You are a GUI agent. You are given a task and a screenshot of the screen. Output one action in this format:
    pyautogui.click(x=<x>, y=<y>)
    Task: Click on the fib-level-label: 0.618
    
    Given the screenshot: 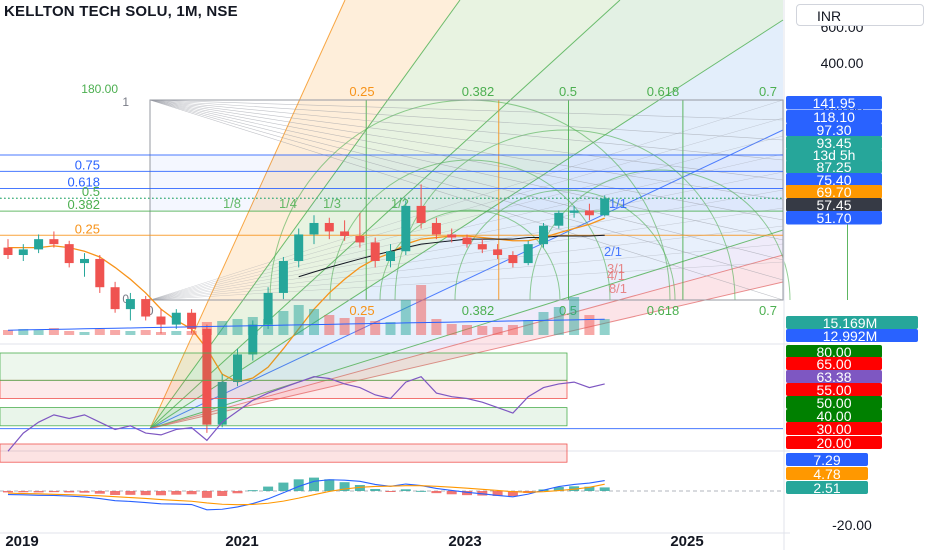 What is the action you would take?
    pyautogui.click(x=83, y=182)
    